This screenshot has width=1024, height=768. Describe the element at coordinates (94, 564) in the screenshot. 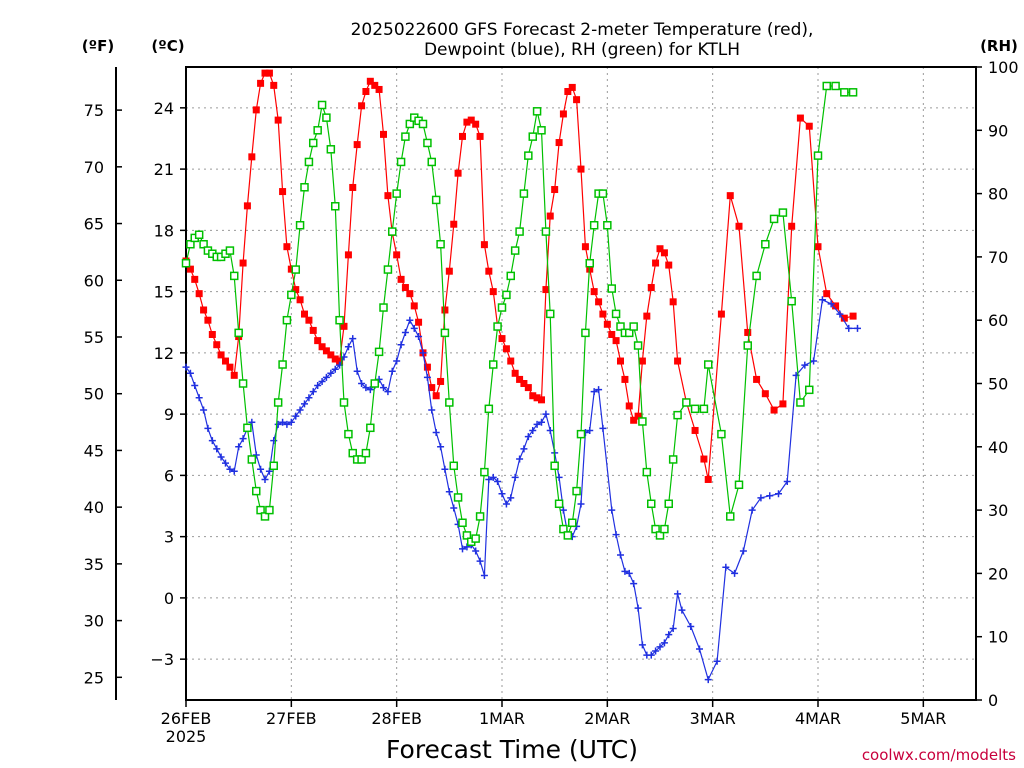

I see `fahrenheit-tick-label: 35` at that location.